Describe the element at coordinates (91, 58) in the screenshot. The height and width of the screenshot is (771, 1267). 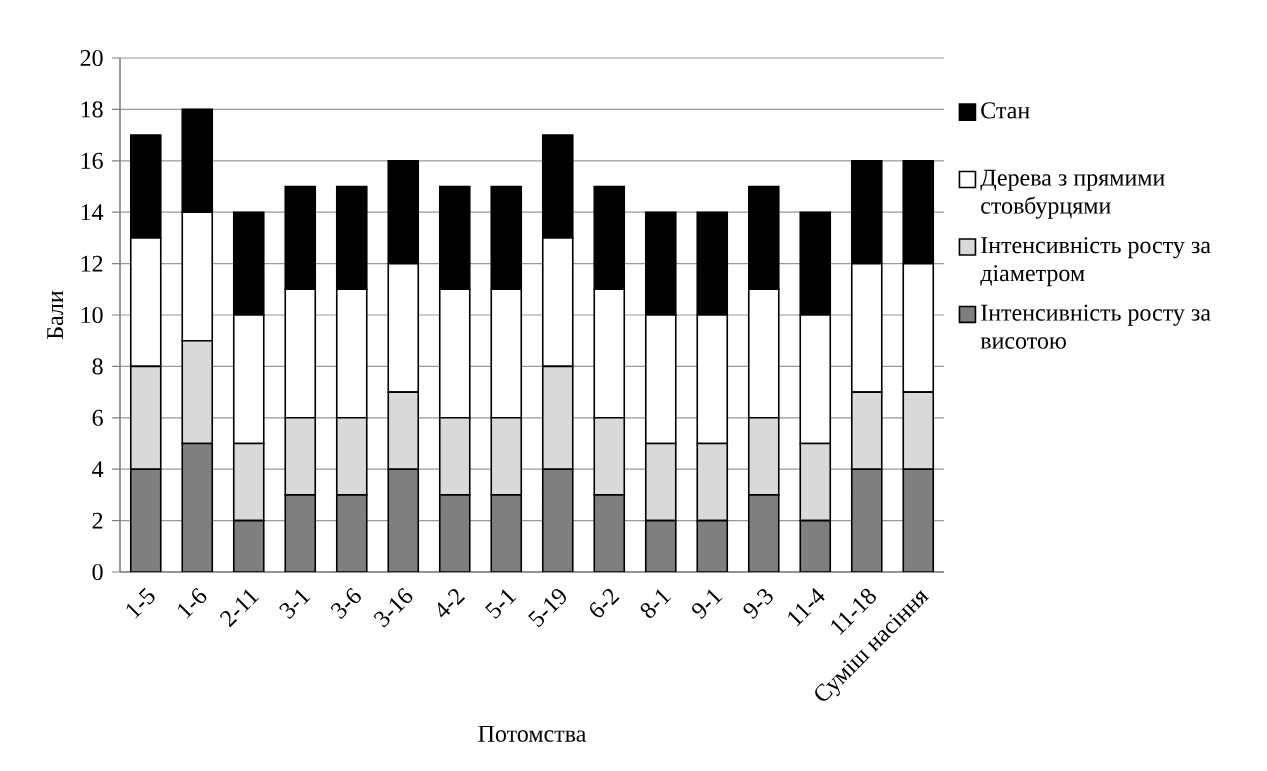
I see `y-tick-label: 20` at that location.